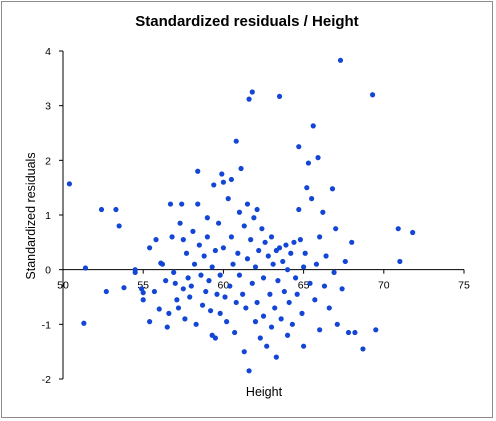  I want to click on x-axis-label: Height, so click(264, 392).